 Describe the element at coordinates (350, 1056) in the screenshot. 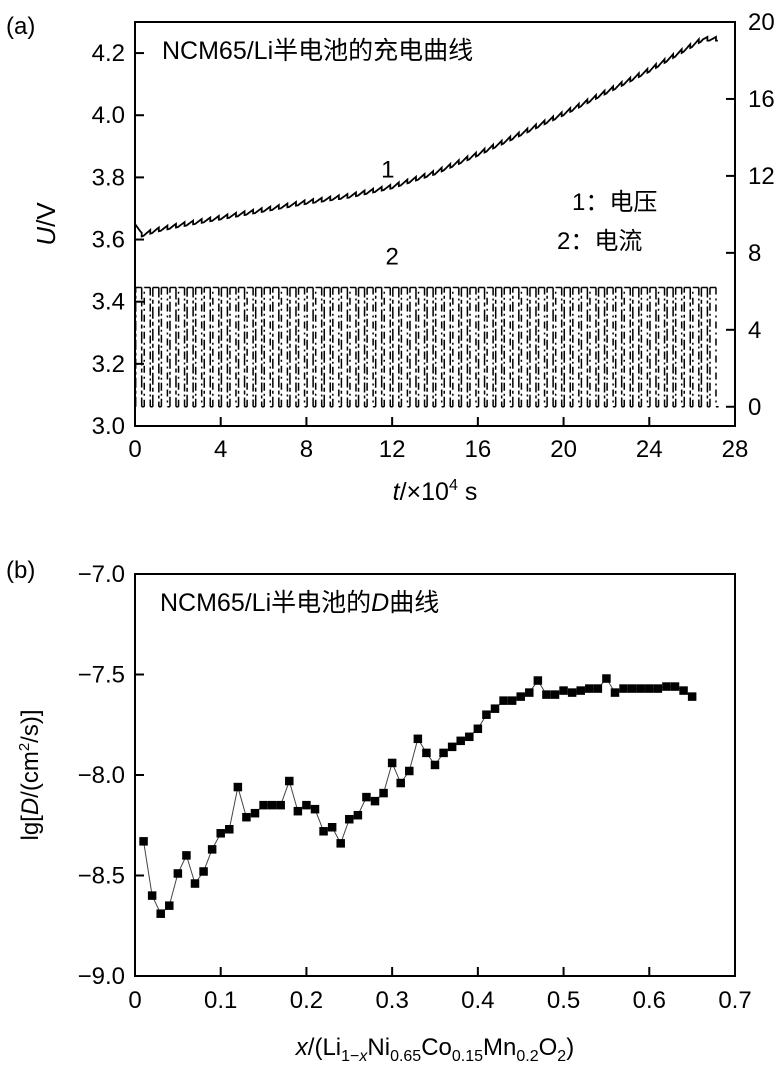

I see `panel-b-x-label-part: 1−` at that location.